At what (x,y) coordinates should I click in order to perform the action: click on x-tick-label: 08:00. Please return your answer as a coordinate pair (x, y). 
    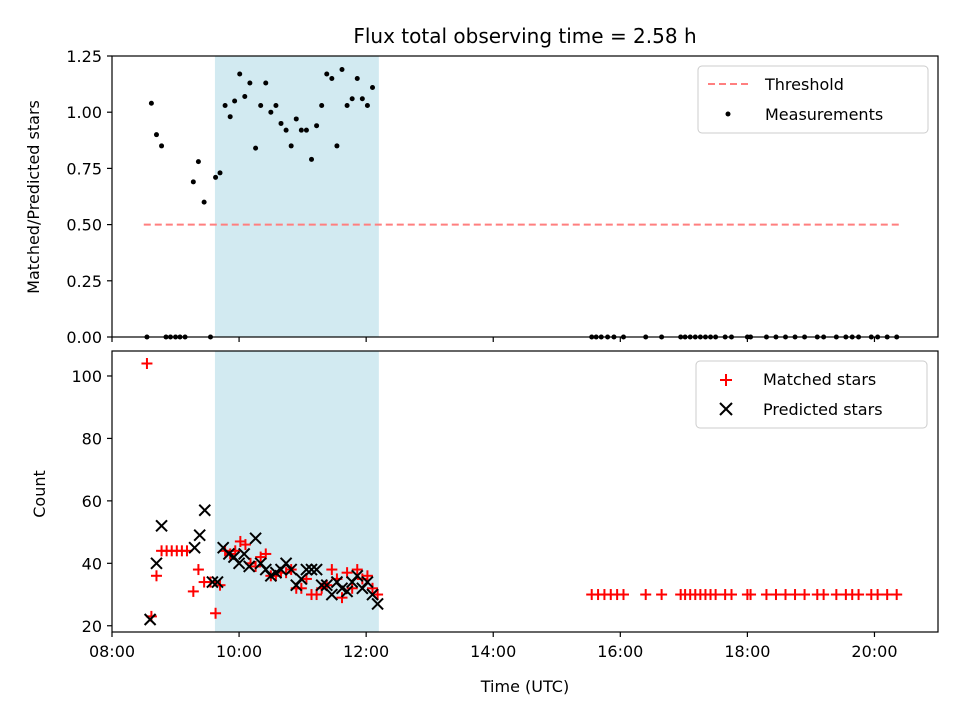
    Looking at the image, I should click on (112, 651).